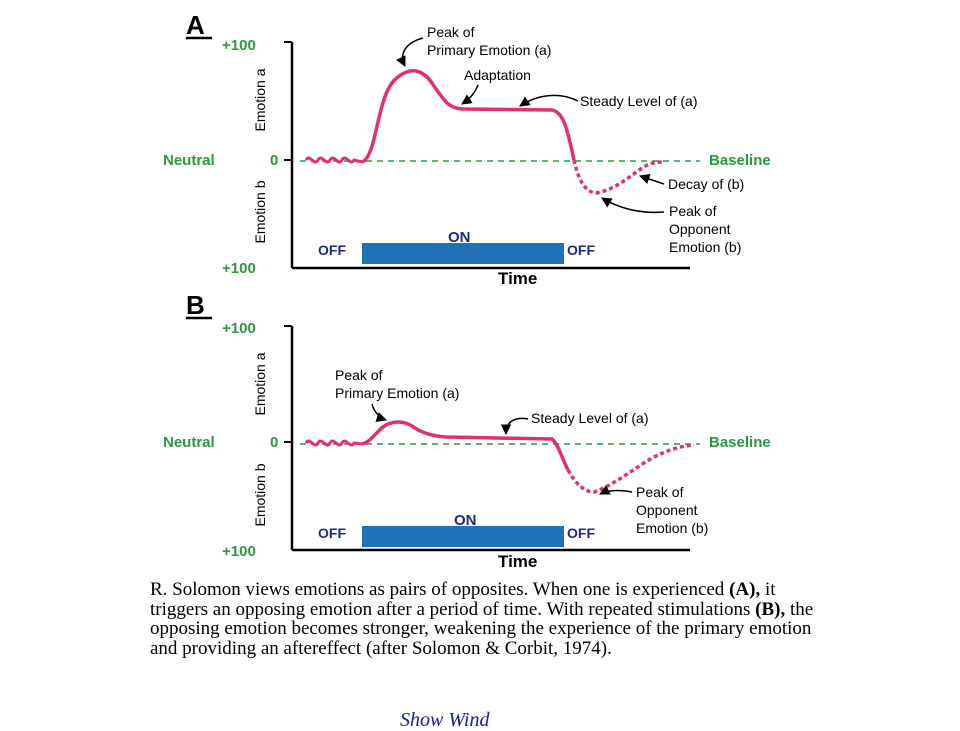 The width and height of the screenshot is (960, 731). What do you see at coordinates (549, 100) in the screenshot?
I see `panel-a-steady-arrow` at bounding box center [549, 100].